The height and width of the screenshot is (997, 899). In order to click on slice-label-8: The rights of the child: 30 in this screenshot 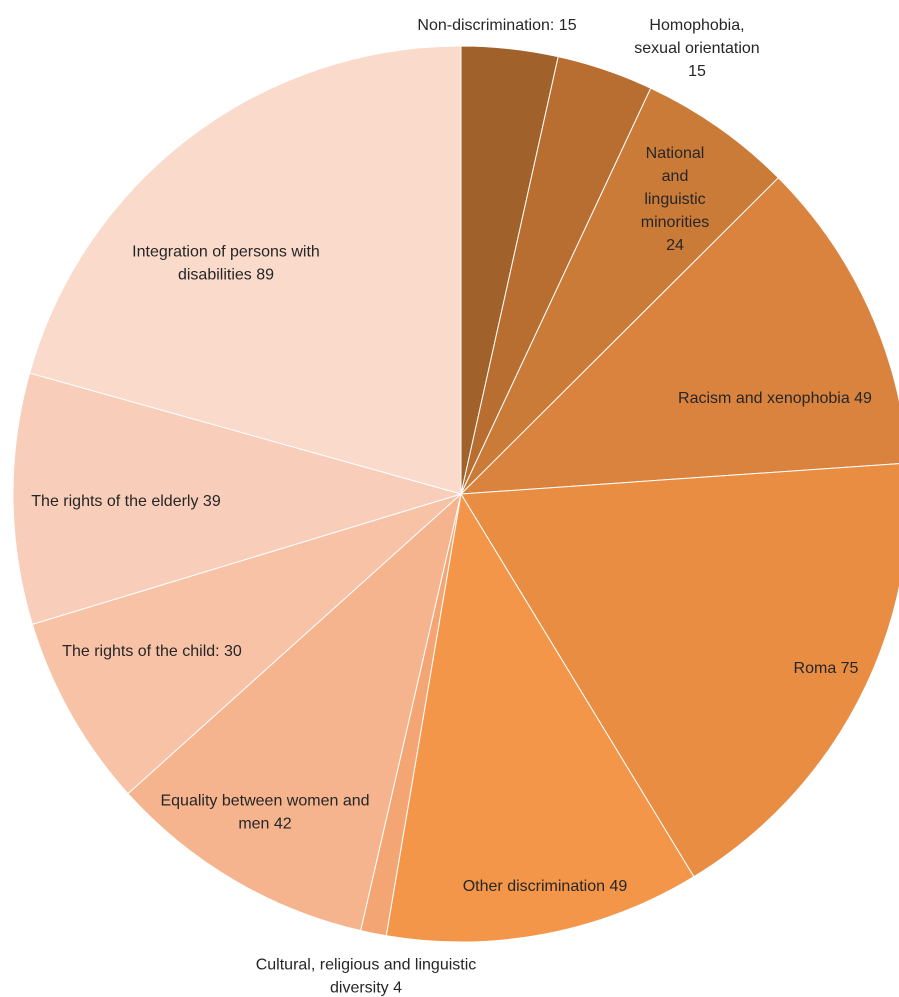, I will do `click(152, 651)`.